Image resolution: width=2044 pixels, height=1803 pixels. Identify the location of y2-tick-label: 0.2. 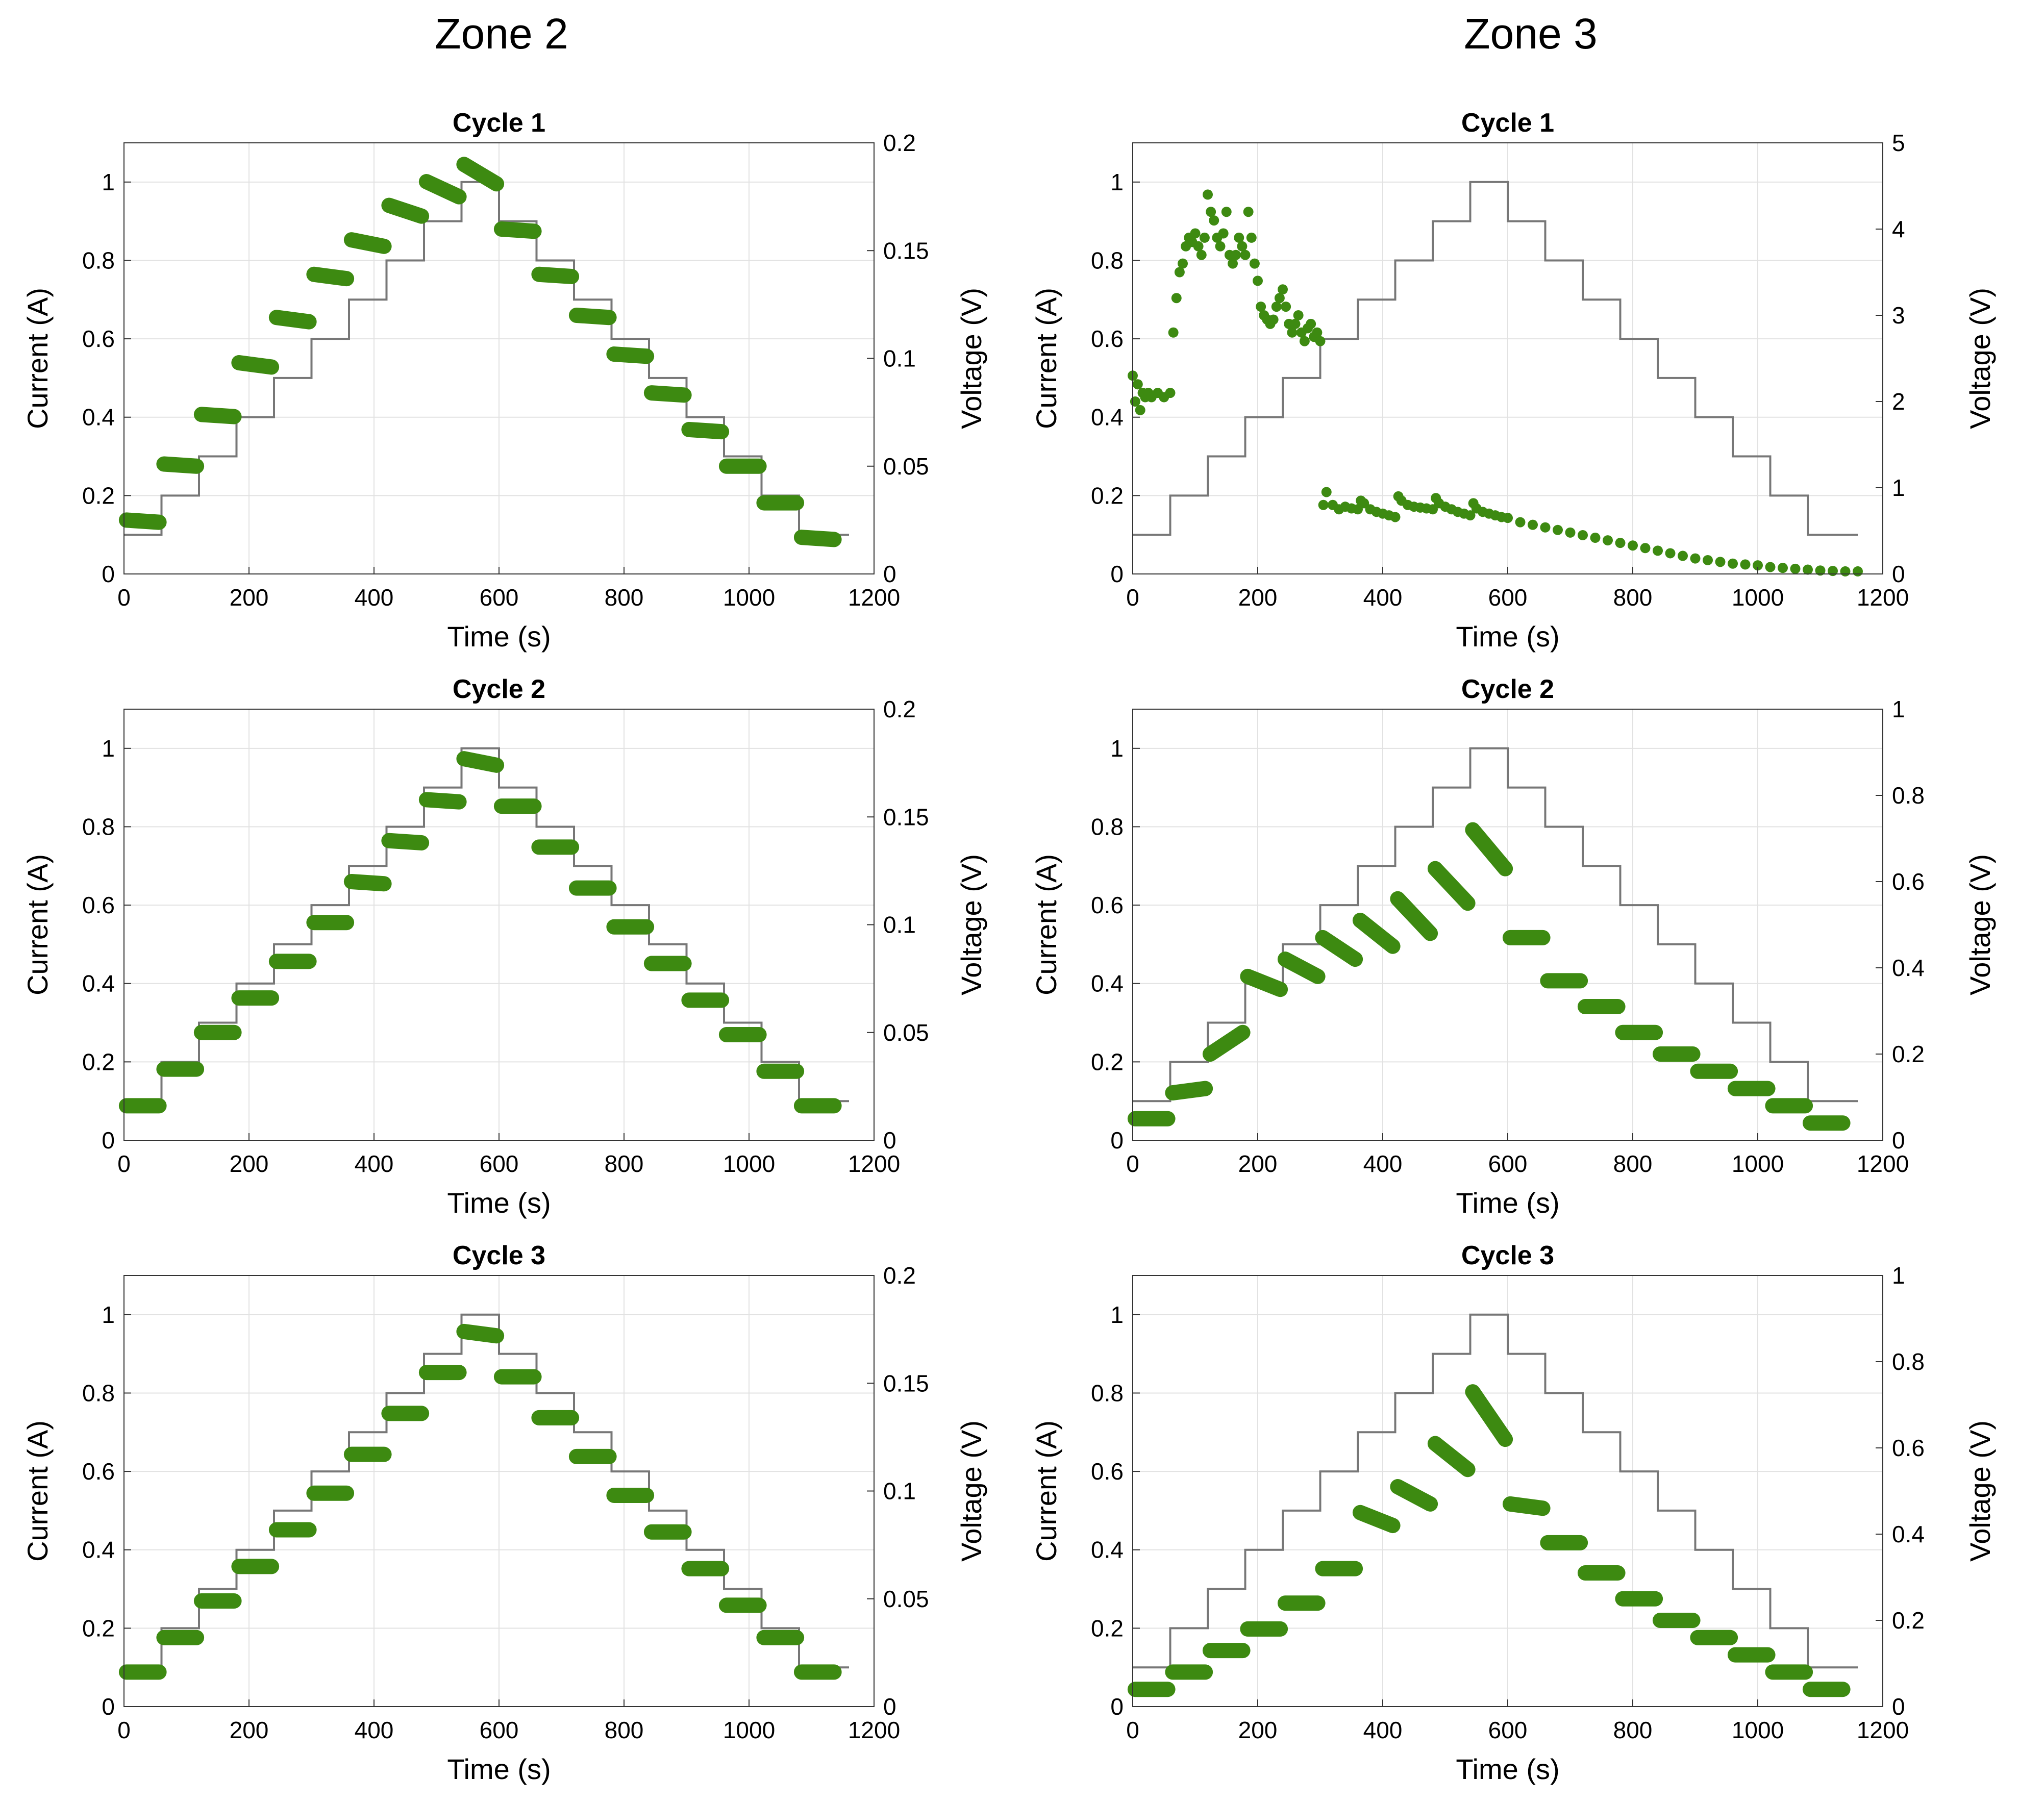
(899, 143).